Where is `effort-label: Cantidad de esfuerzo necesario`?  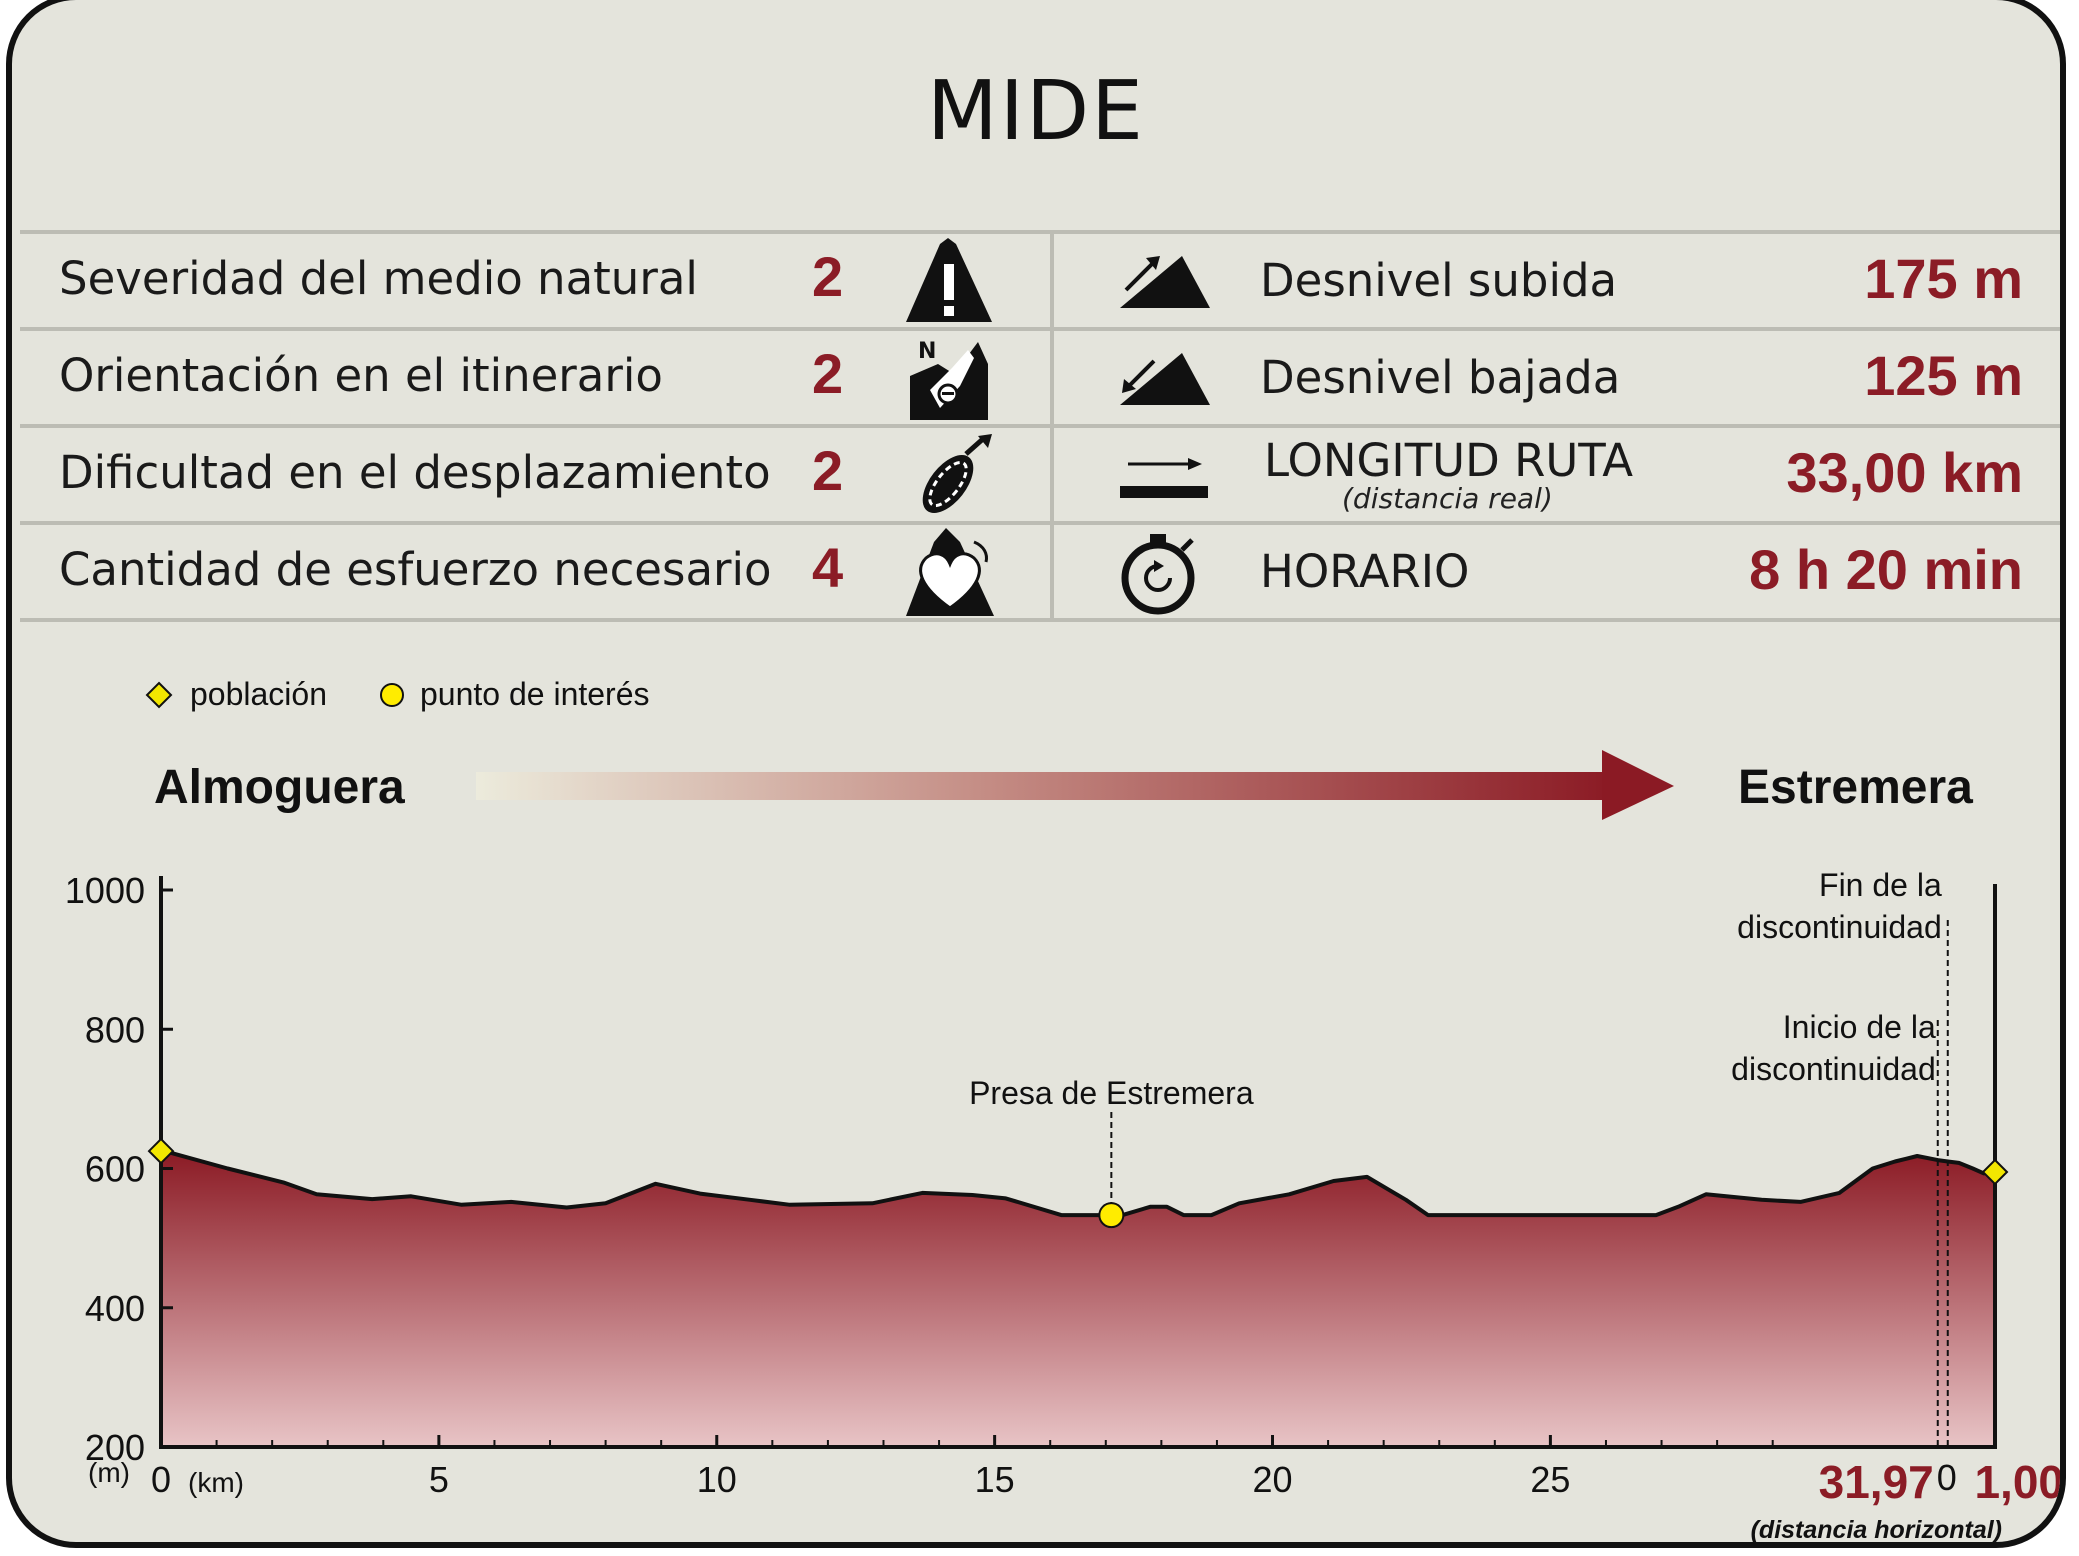 effort-label: Cantidad de esfuerzo necesario is located at coordinates (415, 569).